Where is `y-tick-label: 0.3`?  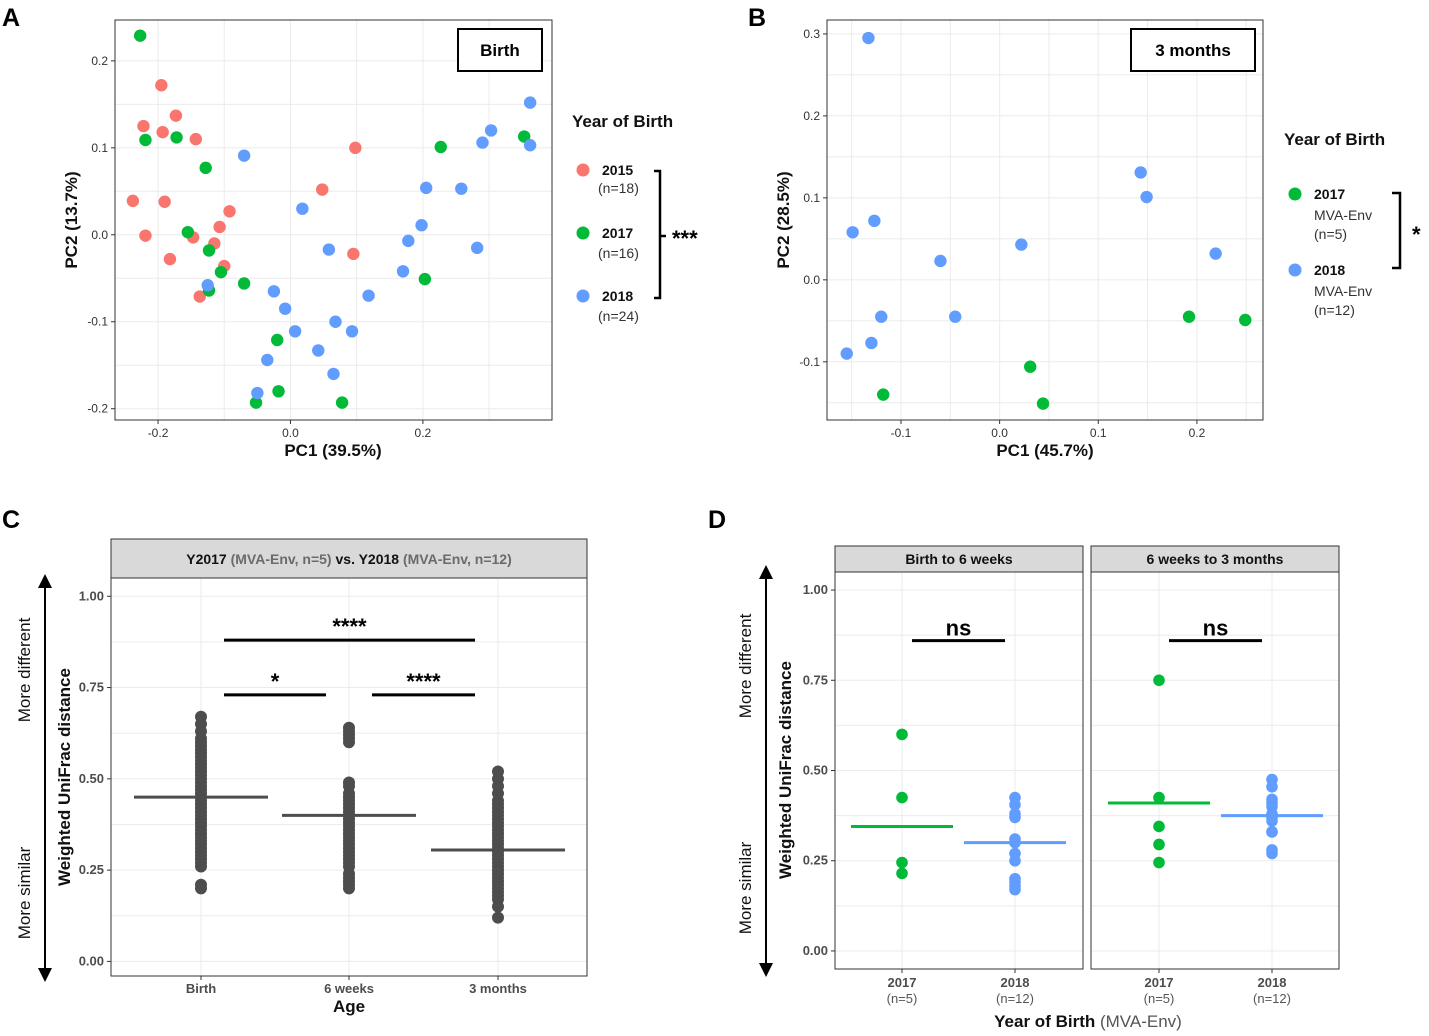
y-tick-label: 0.3 is located at coordinates (811, 34).